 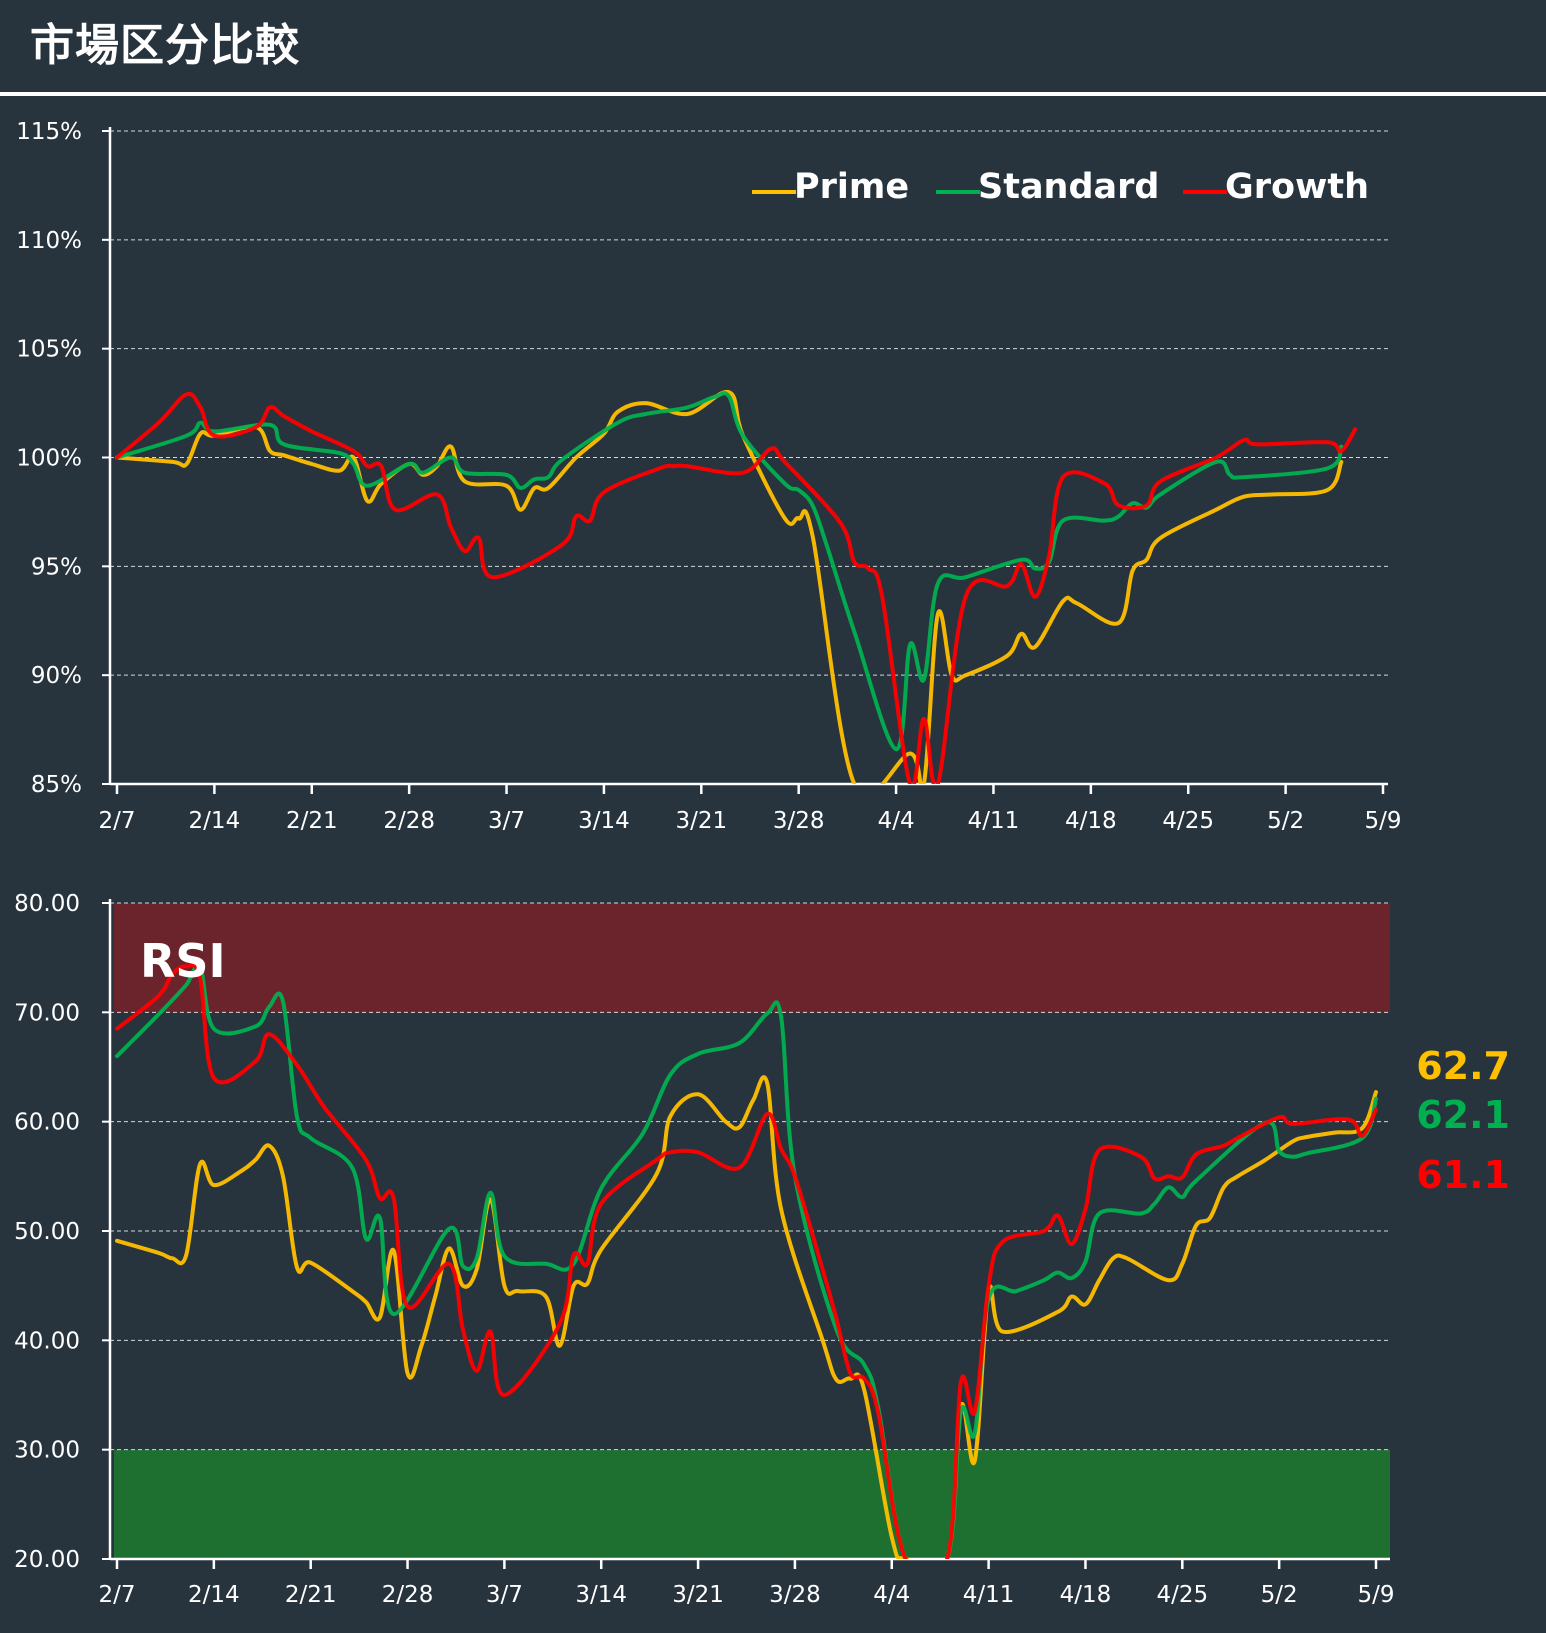 I want to click on y-tick-label: 50.00, so click(x=47, y=1232).